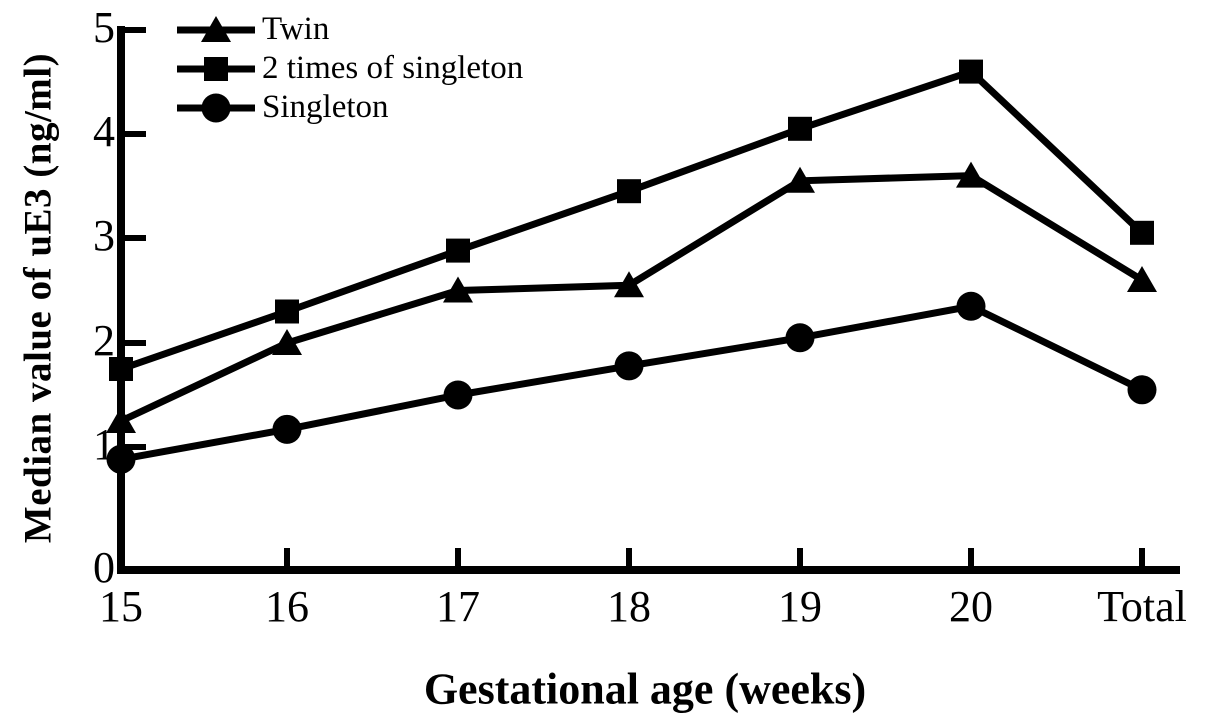 Image resolution: width=1205 pixels, height=722 pixels. I want to click on x-tick-label: 19, so click(800, 606).